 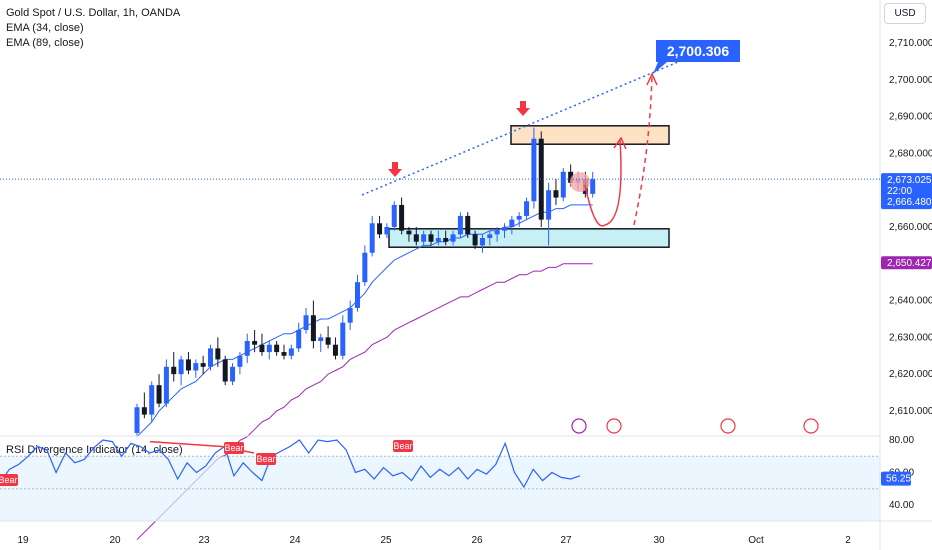 I want to click on rsi-value-tag-text: 56.25, so click(x=898, y=479).